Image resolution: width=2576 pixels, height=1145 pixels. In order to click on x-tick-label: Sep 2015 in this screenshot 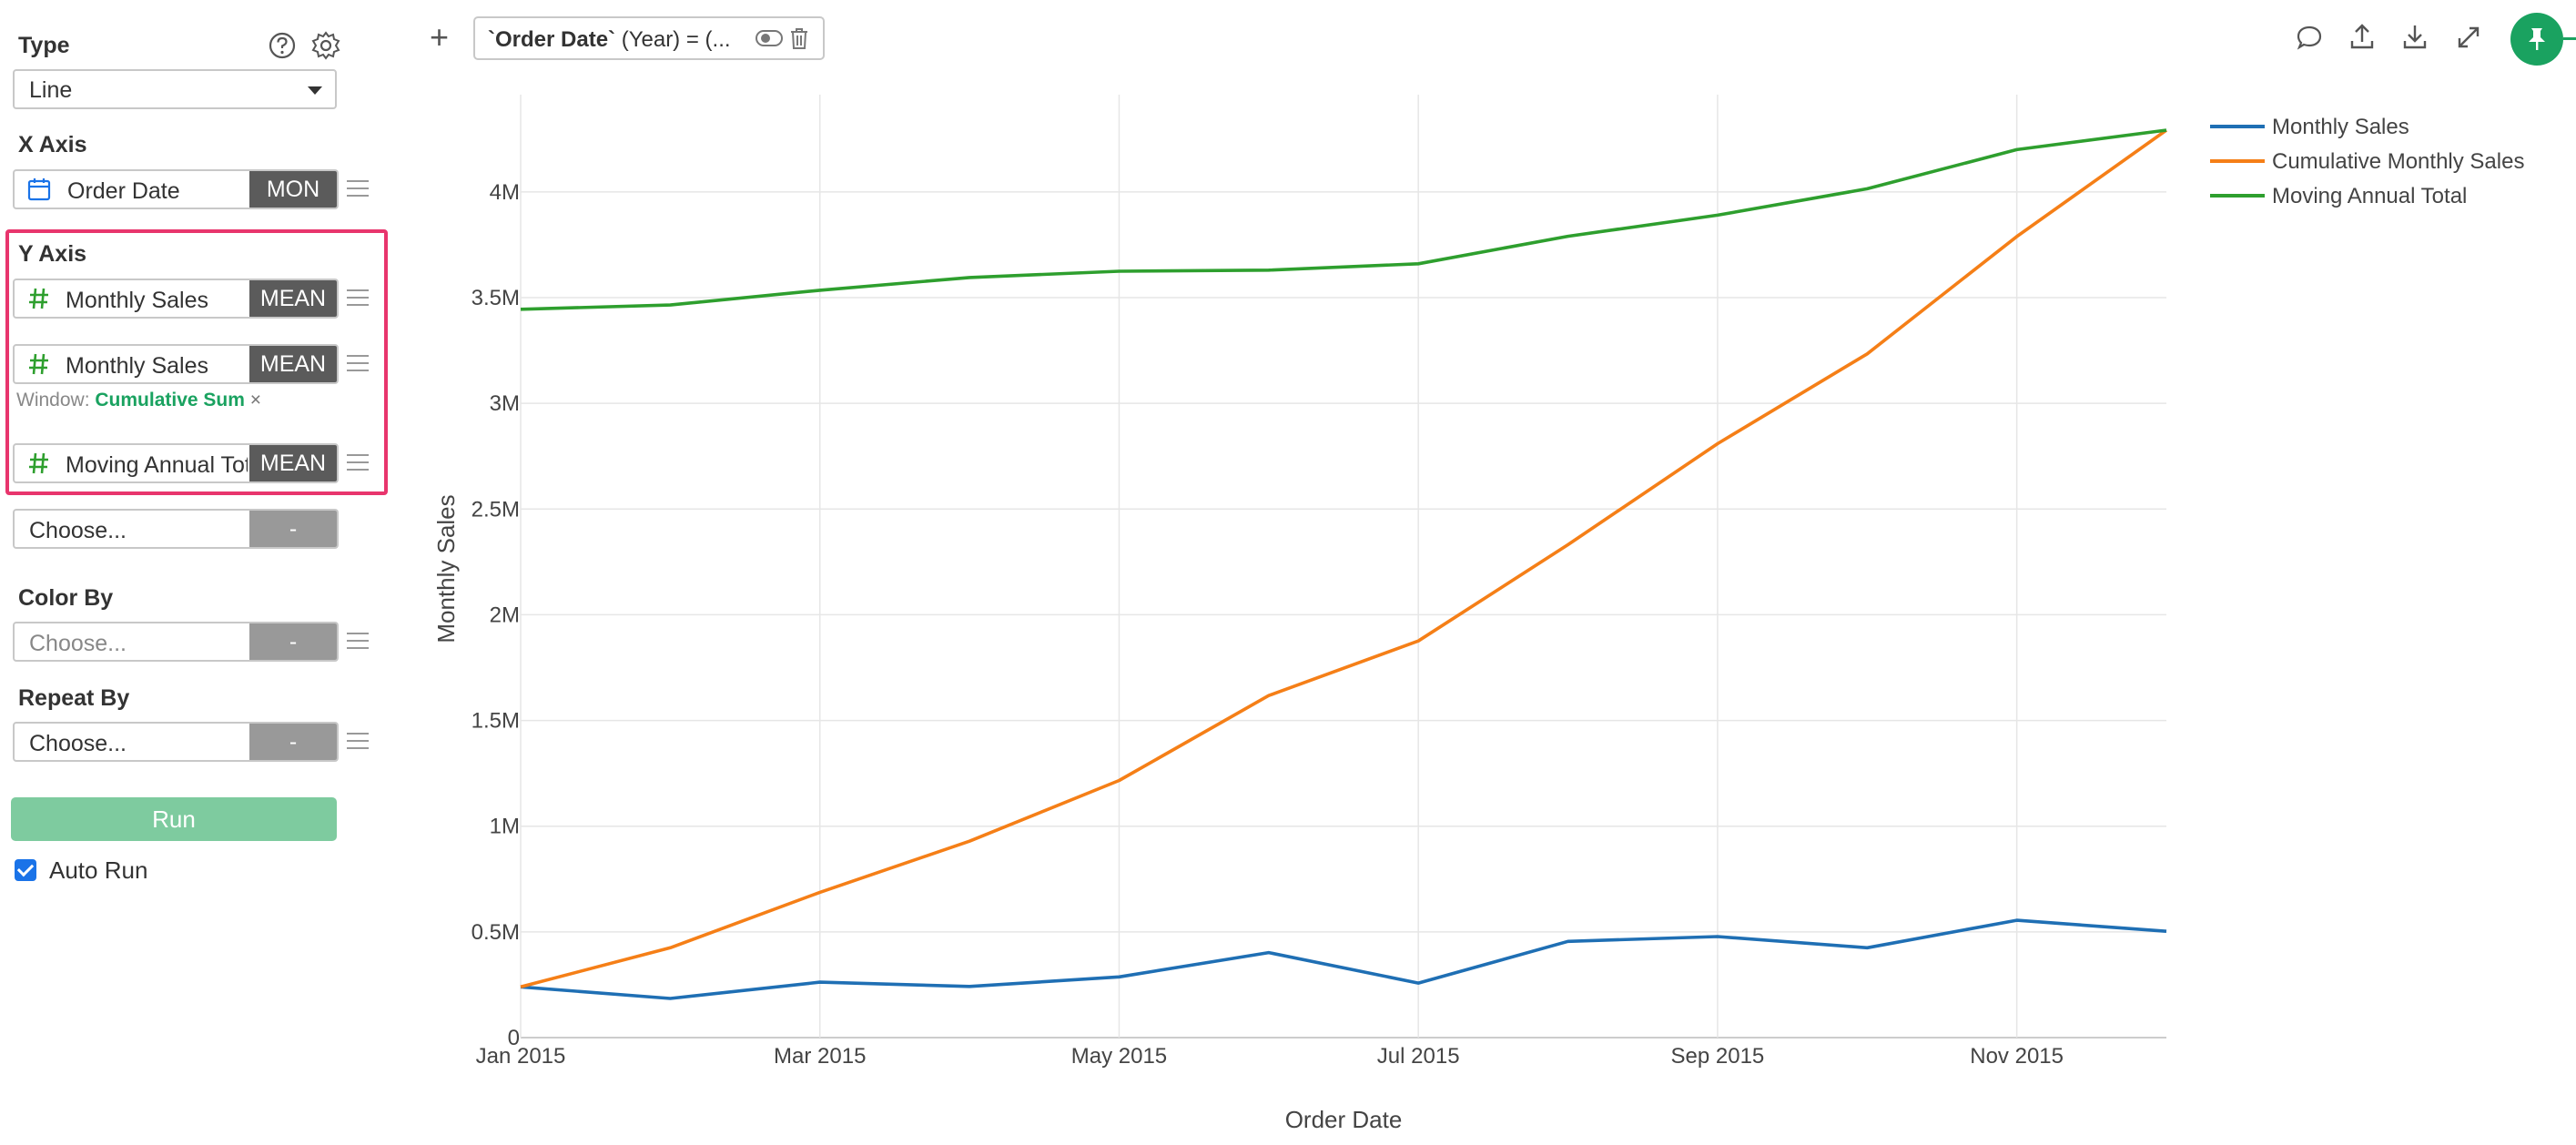, I will do `click(1718, 1056)`.